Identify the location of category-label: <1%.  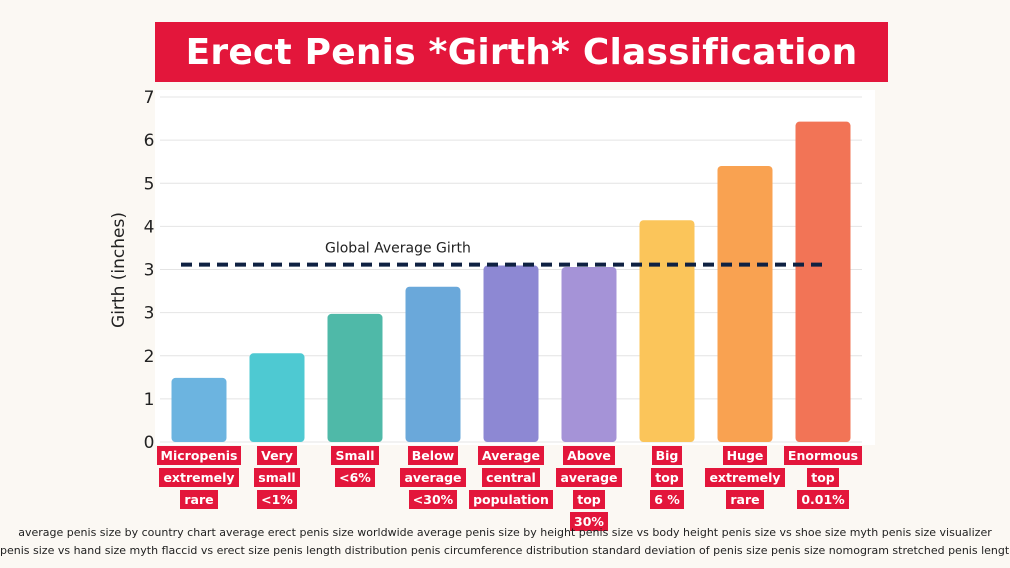
(277, 499).